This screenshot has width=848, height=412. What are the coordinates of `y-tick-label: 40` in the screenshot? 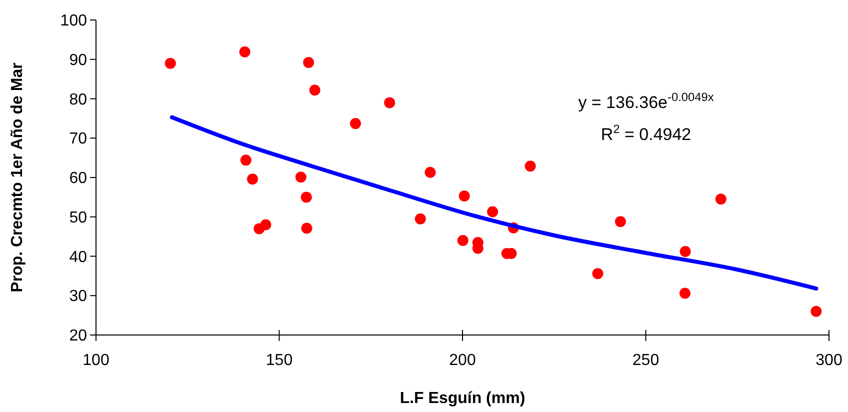 It's located at (78, 257).